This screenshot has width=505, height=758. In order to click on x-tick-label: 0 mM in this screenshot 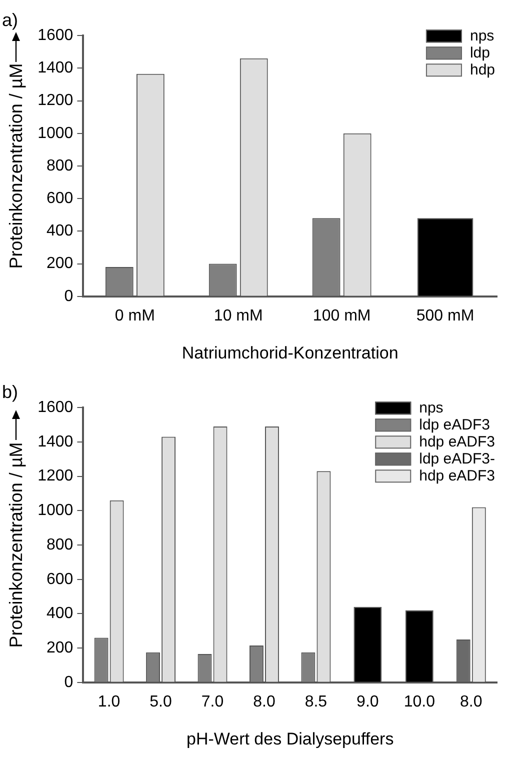, I will do `click(134, 315)`.